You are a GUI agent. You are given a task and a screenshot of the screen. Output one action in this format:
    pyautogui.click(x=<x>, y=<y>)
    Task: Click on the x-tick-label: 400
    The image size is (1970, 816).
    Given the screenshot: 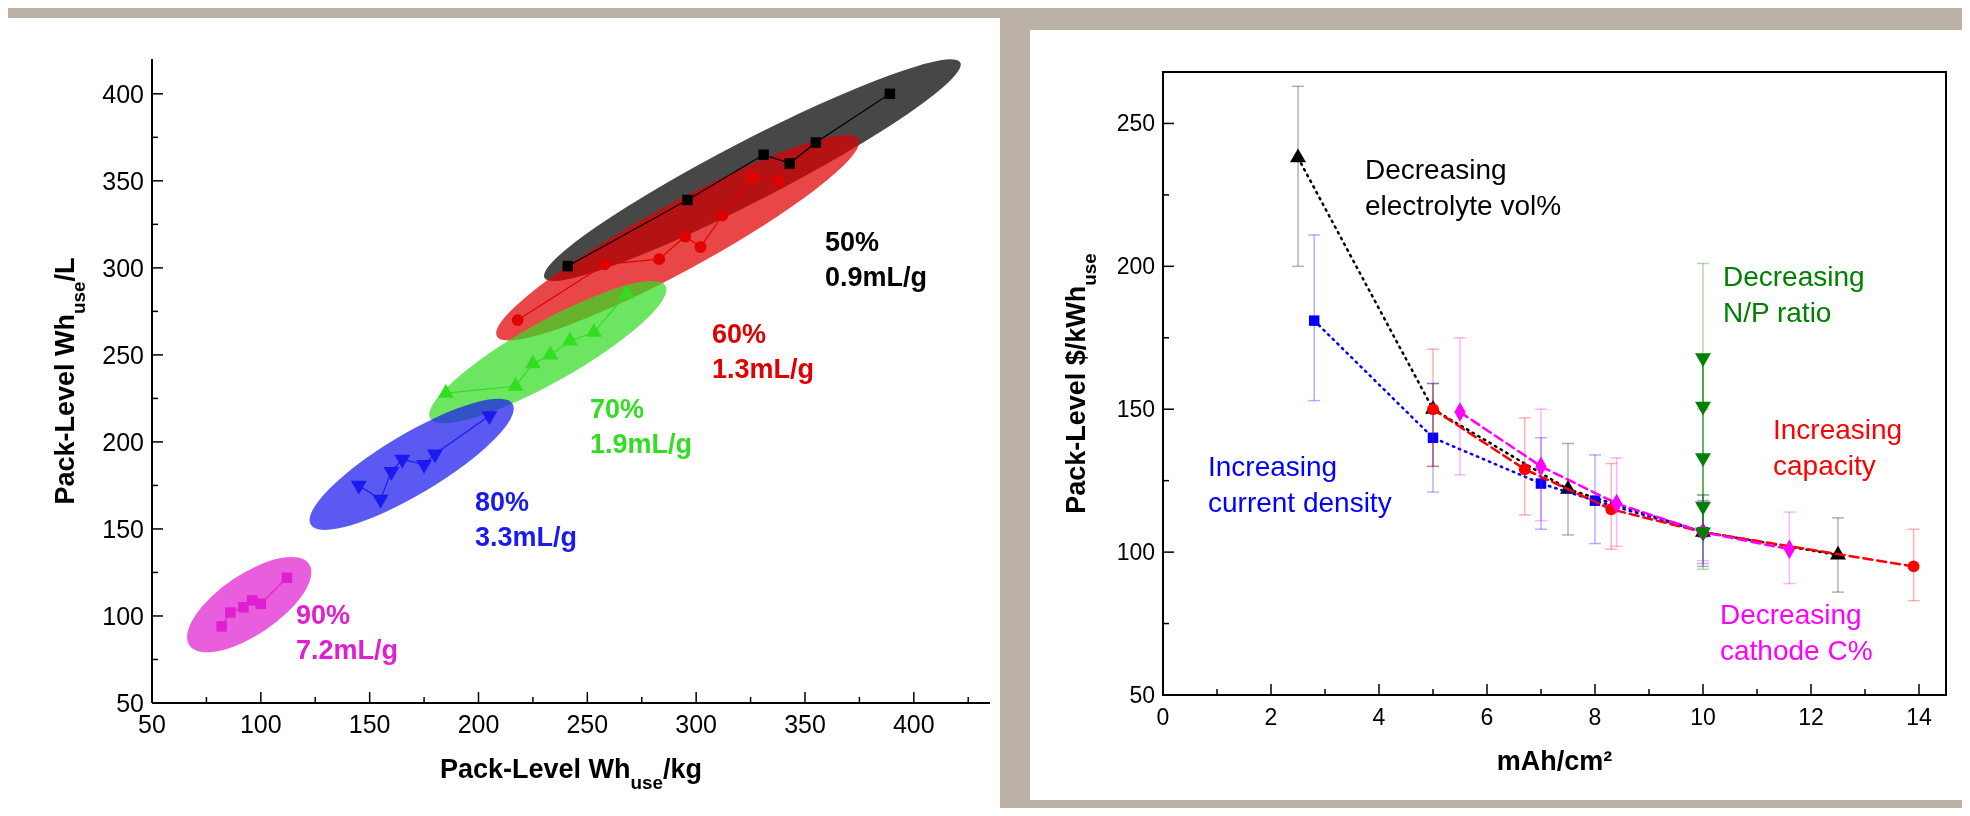 What is the action you would take?
    pyautogui.click(x=913, y=724)
    